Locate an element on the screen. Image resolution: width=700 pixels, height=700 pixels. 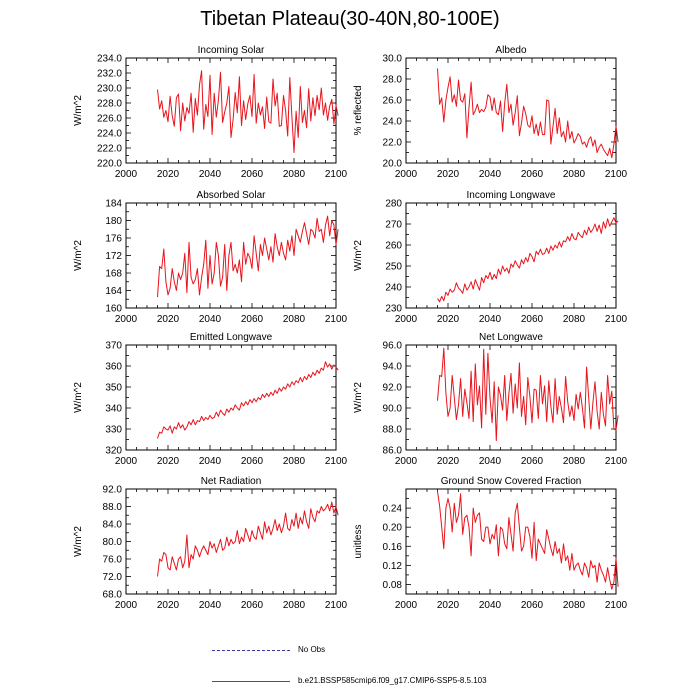
y-tick-label: 230 is located at coordinates (393, 309).